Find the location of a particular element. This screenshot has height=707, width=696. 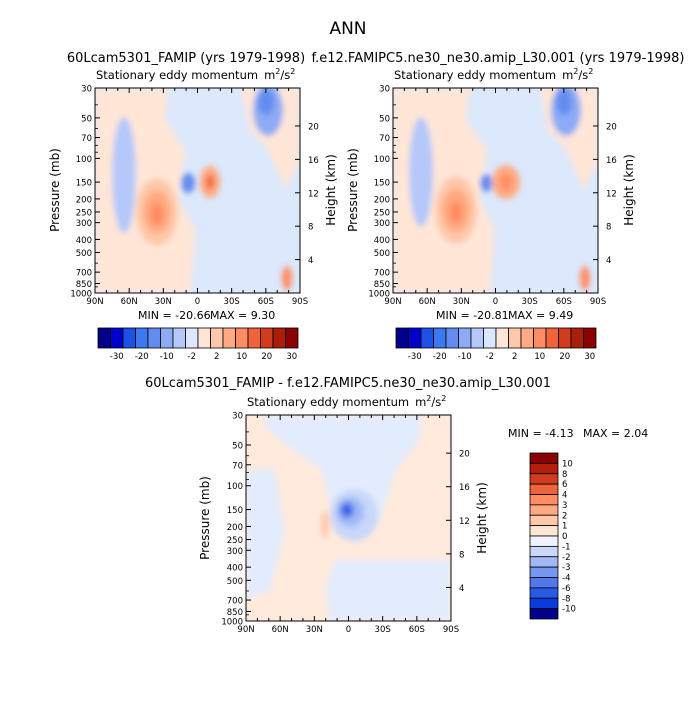

x-tick-label: 30N is located at coordinates (163, 302).